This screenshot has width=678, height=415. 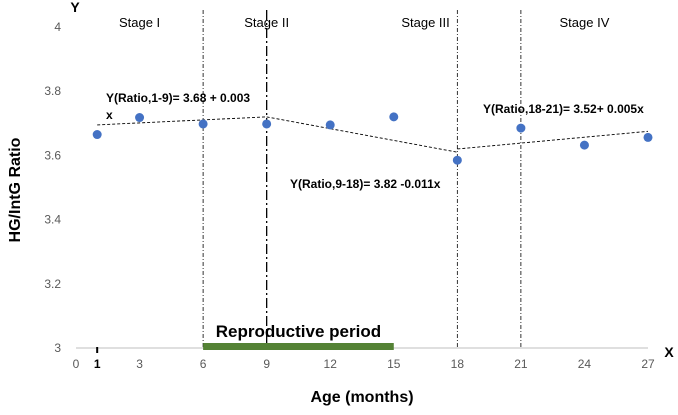 What do you see at coordinates (52, 91) in the screenshot?
I see `y-tick-label: 3.8` at bounding box center [52, 91].